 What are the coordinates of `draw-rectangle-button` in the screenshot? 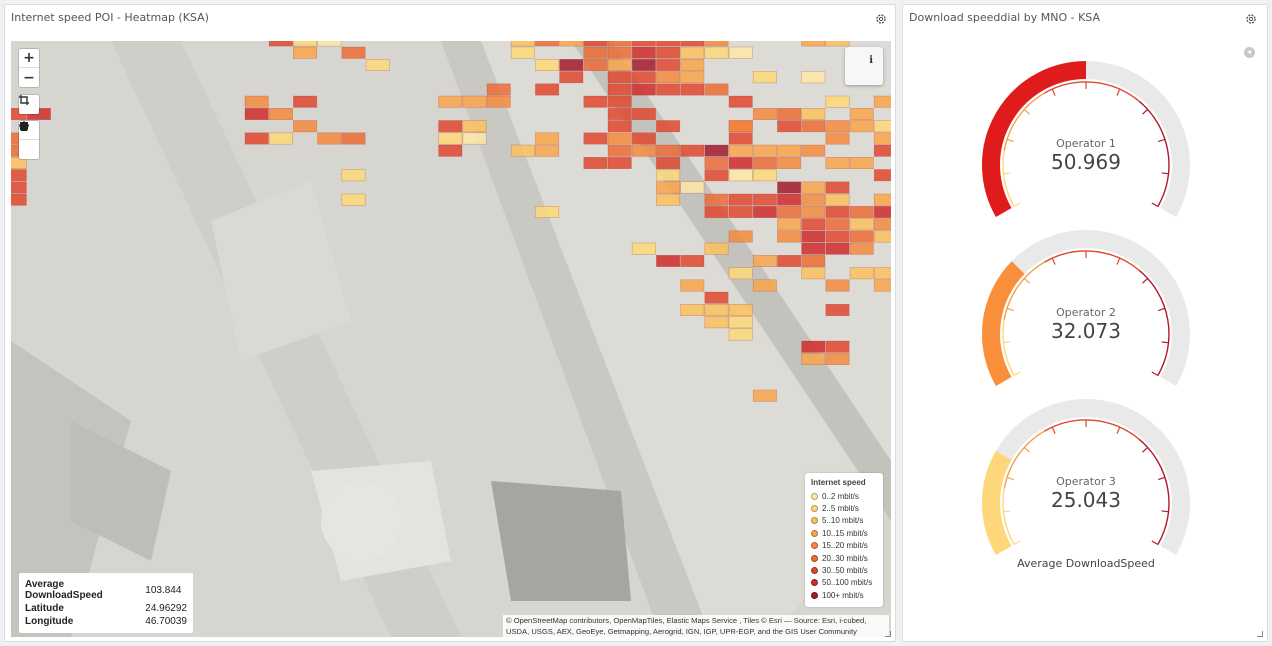 It's located at (29, 140).